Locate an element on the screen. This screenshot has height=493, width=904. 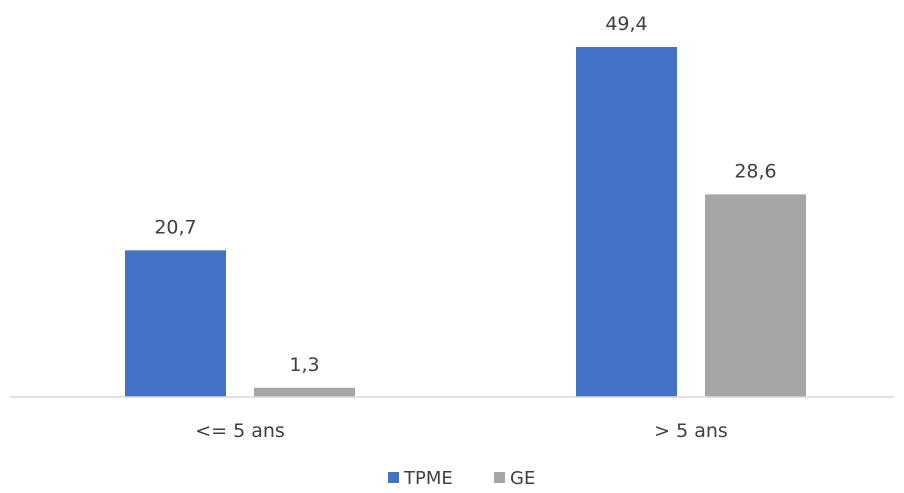
data-label-ge-1: 1,3 is located at coordinates (304, 365).